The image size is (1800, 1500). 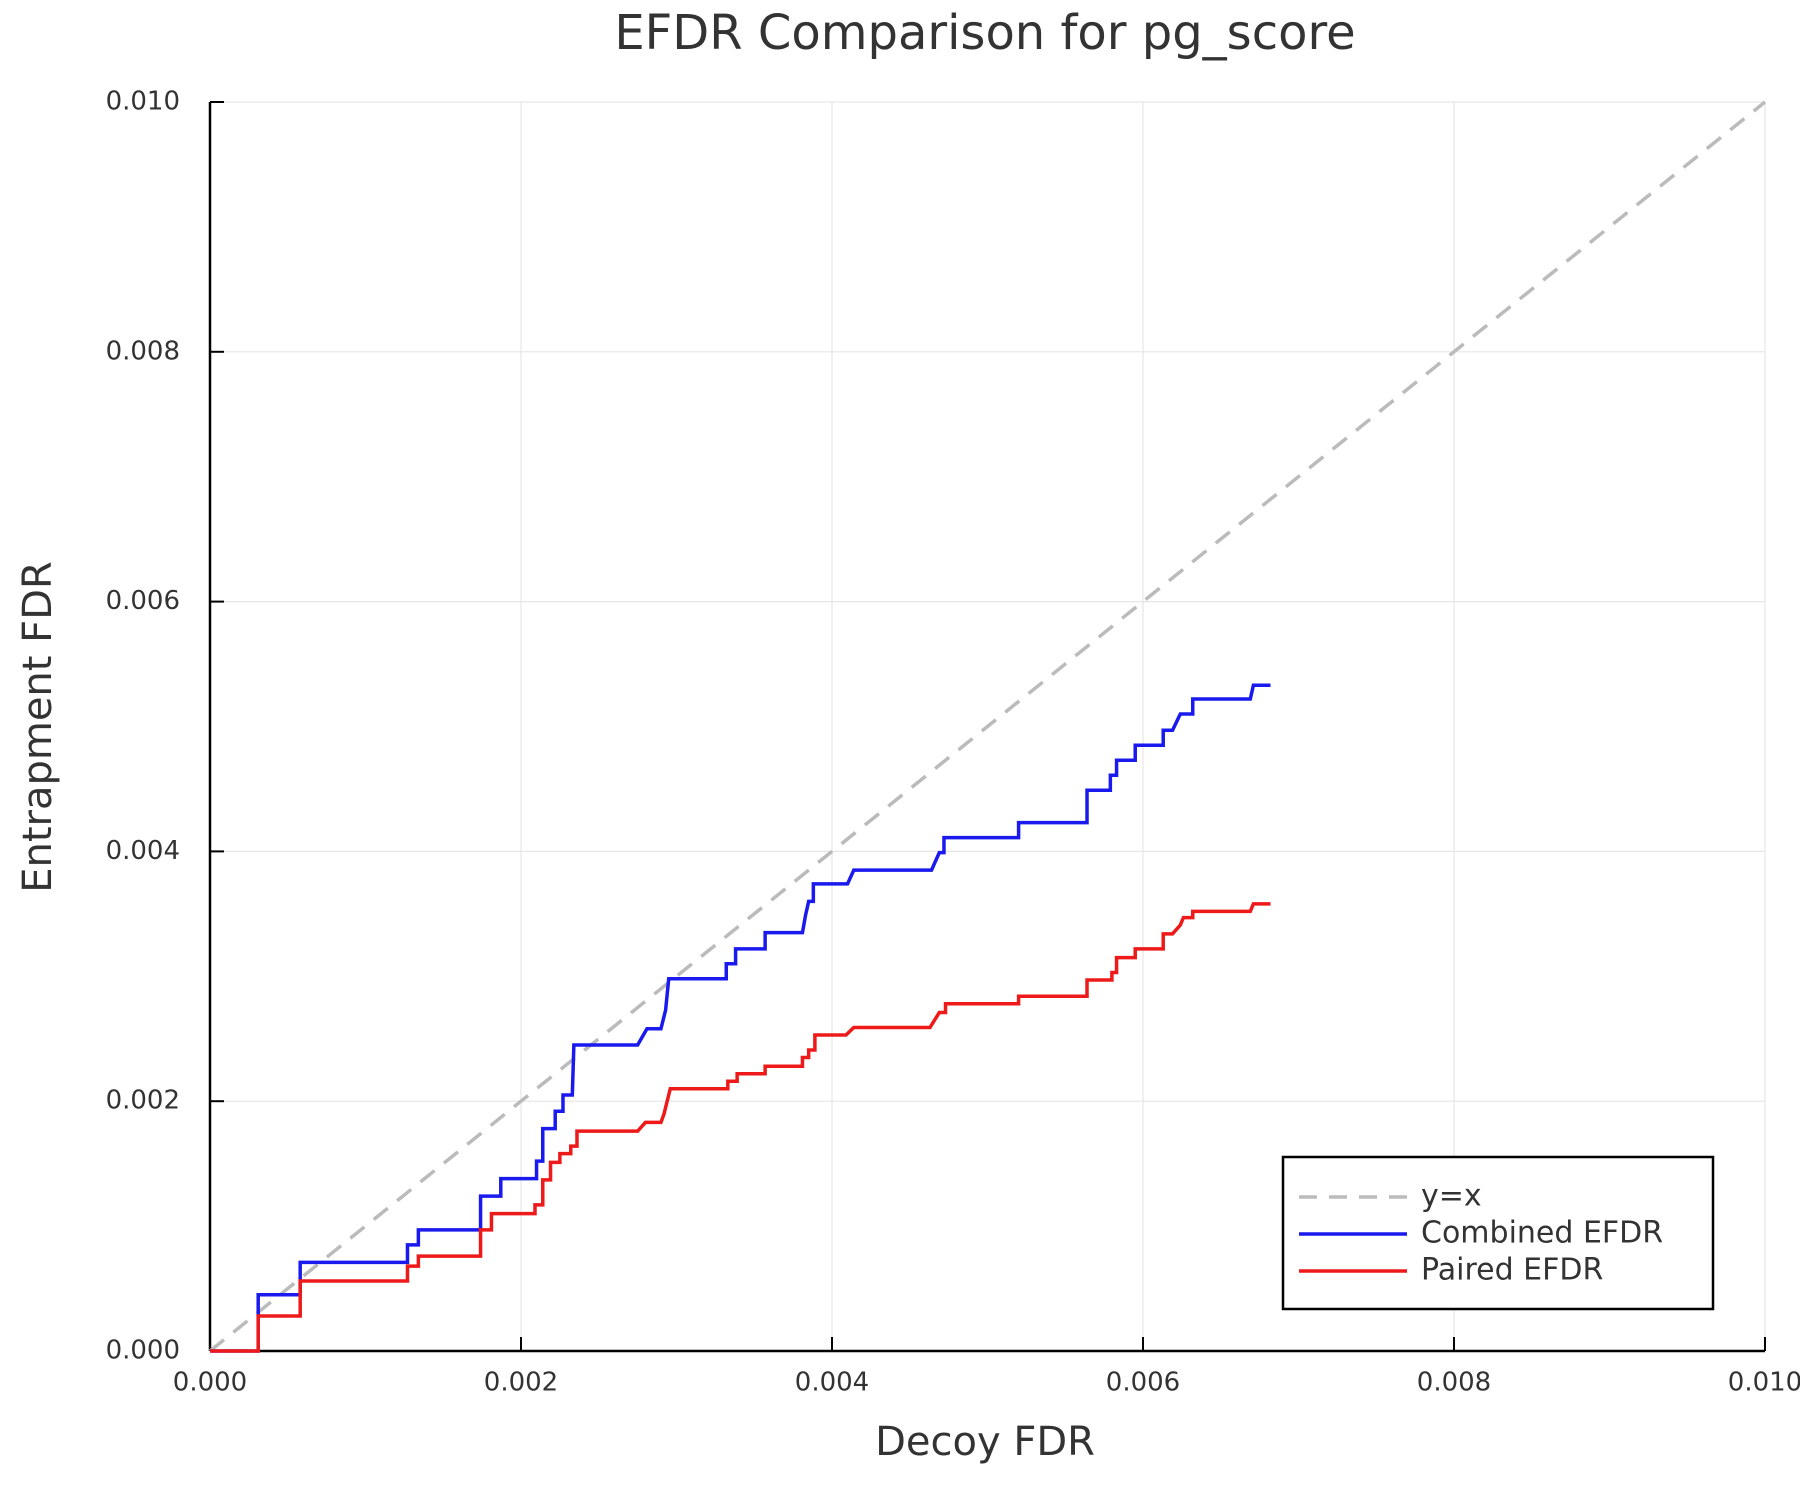 What do you see at coordinates (1764, 1383) in the screenshot?
I see `x-tick-label: 0.010` at bounding box center [1764, 1383].